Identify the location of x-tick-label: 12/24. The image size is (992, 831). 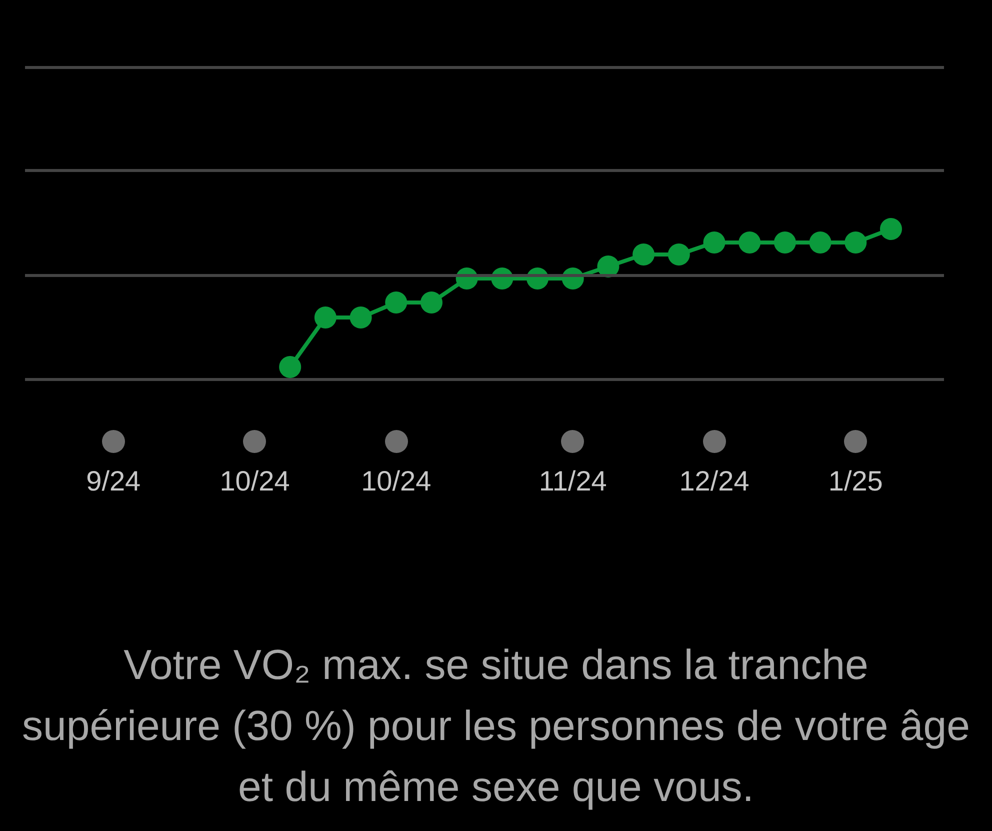
(714, 481).